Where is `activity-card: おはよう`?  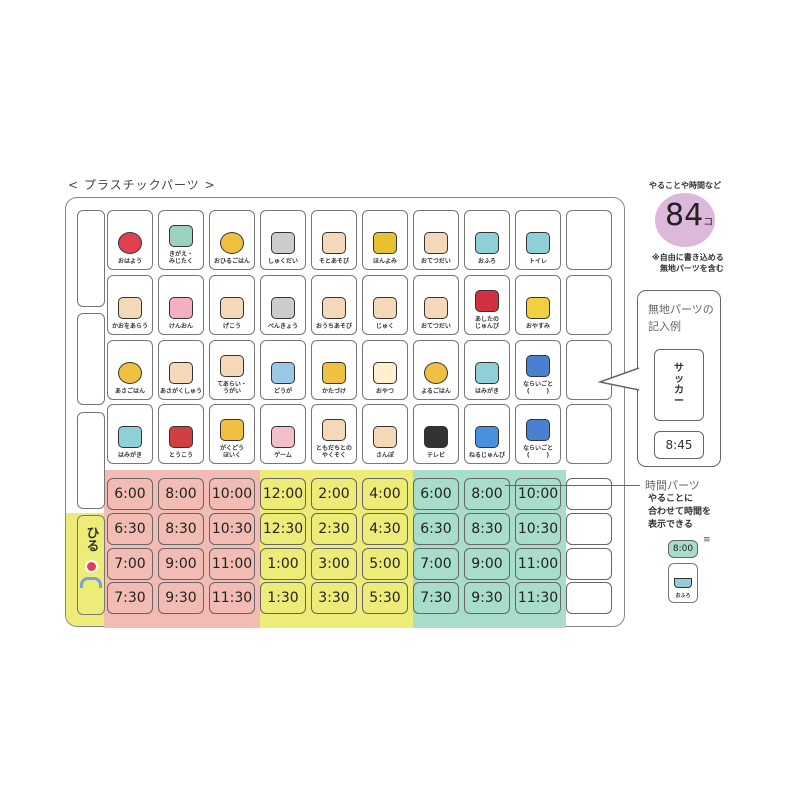 activity-card: おはよう is located at coordinates (130, 240).